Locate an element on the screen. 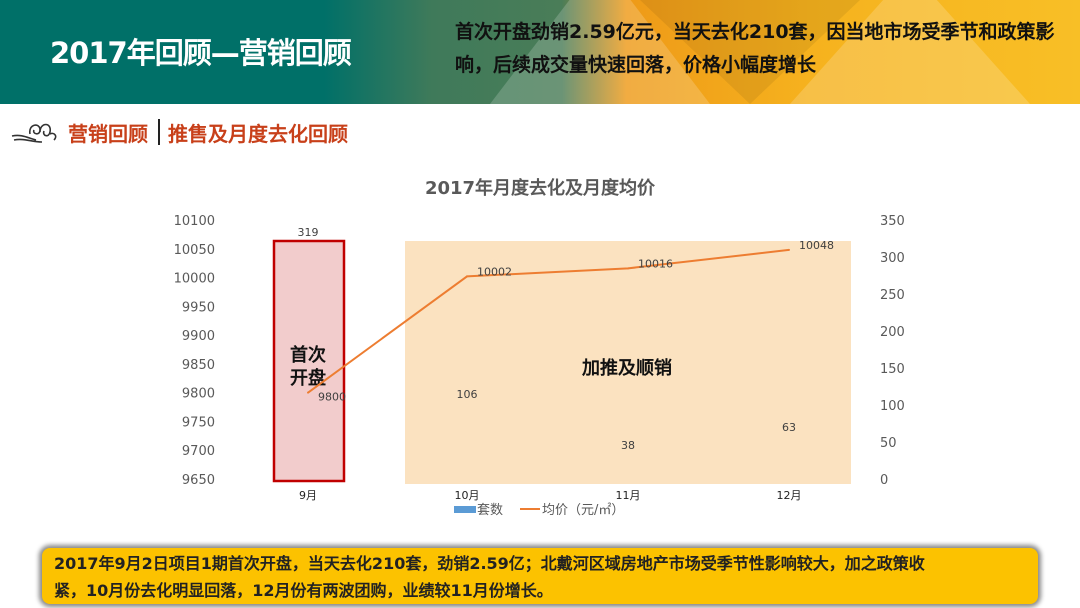  right-axis-tick: 300 is located at coordinates (892, 258).